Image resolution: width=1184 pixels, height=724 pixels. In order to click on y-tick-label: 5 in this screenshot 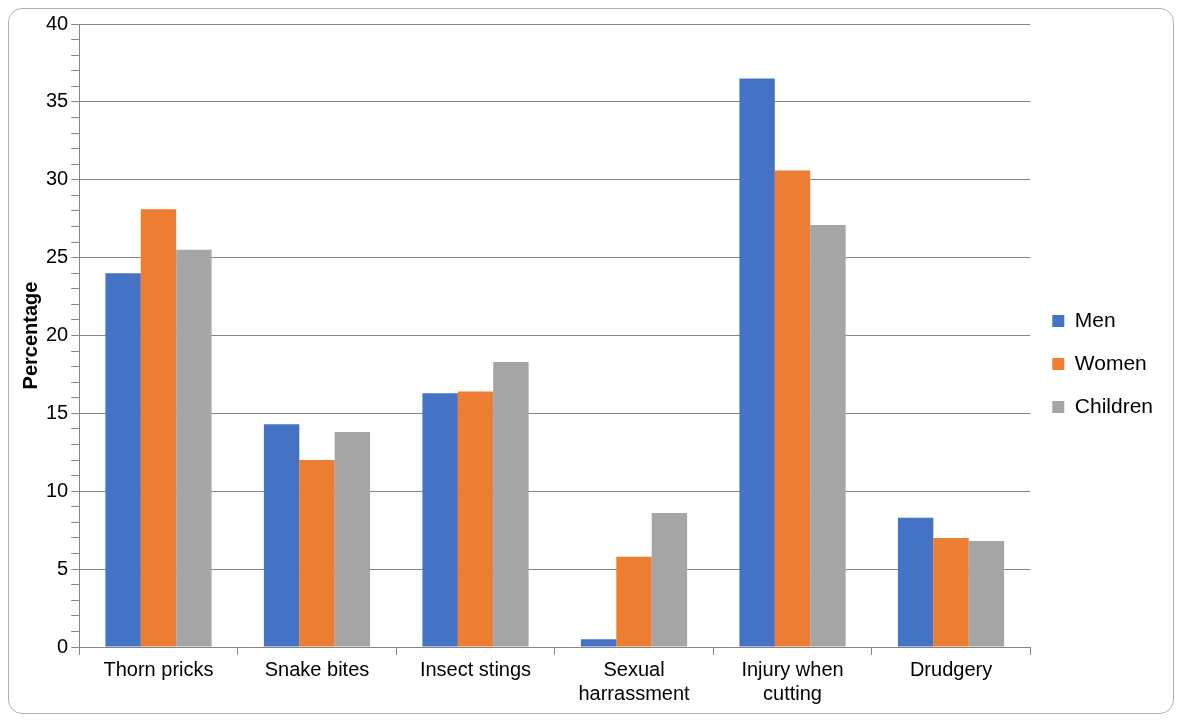, I will do `click(63, 567)`.